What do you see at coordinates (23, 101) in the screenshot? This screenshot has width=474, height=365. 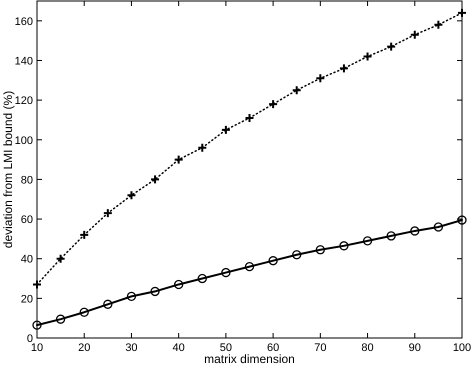 I see `y-tick-label: 120` at bounding box center [23, 101].